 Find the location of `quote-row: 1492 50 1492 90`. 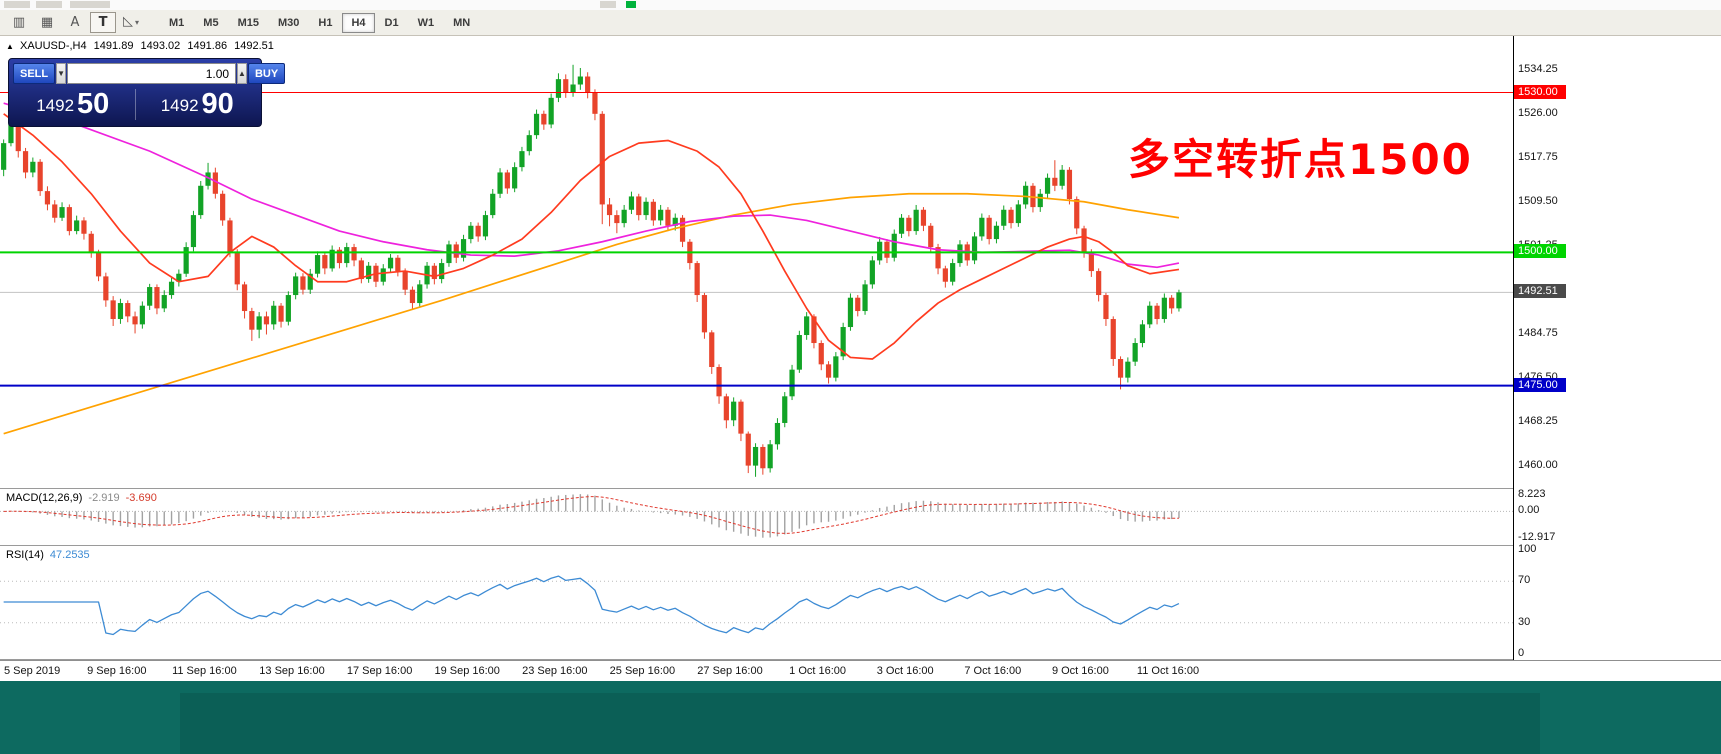

quote-row: 1492 50 1492 90 is located at coordinates (135, 104).